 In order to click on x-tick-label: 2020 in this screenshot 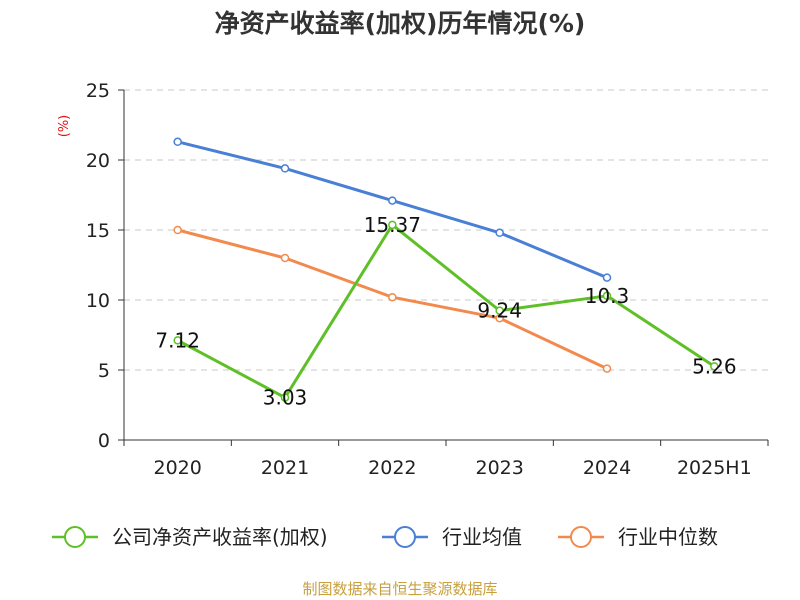, I will do `click(177, 468)`.